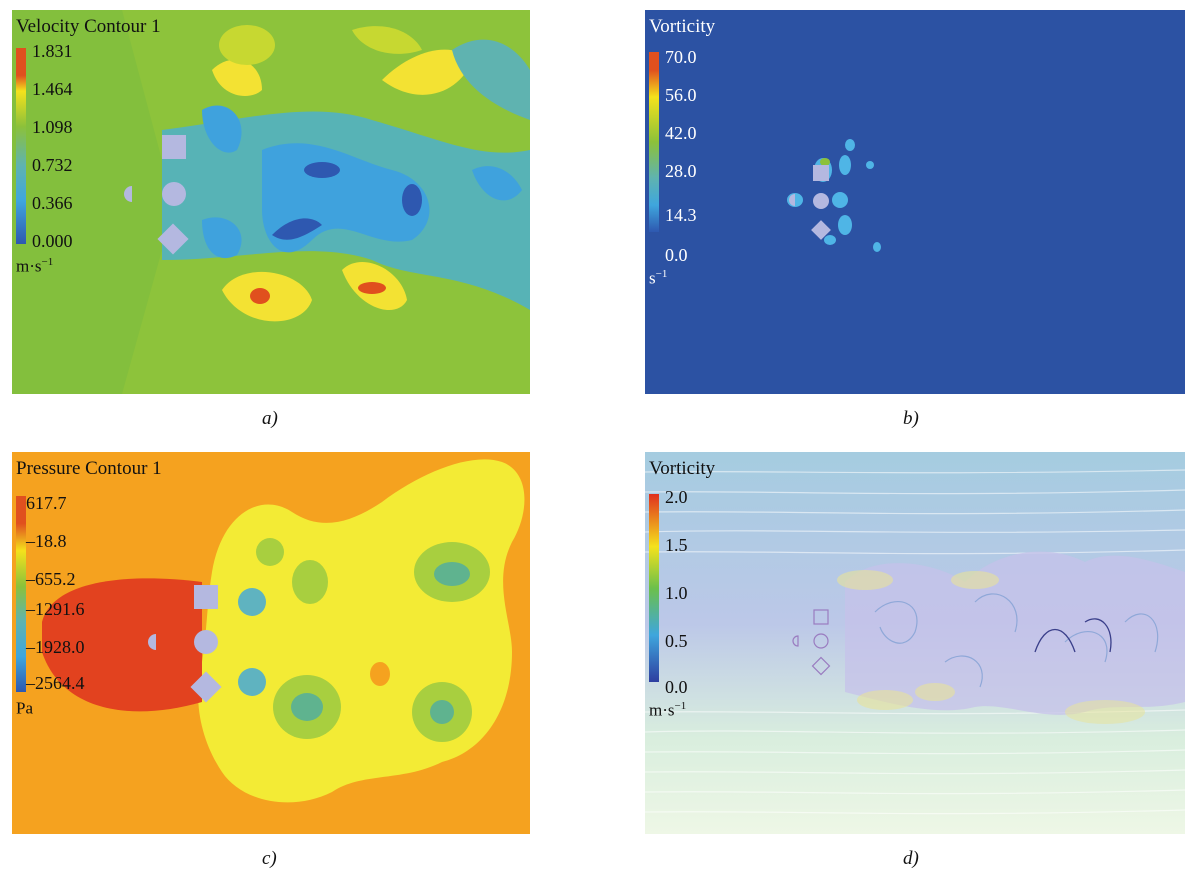  Describe the element at coordinates (55, 609) in the screenshot. I see `color-bar-tick: –1291.6` at that location.